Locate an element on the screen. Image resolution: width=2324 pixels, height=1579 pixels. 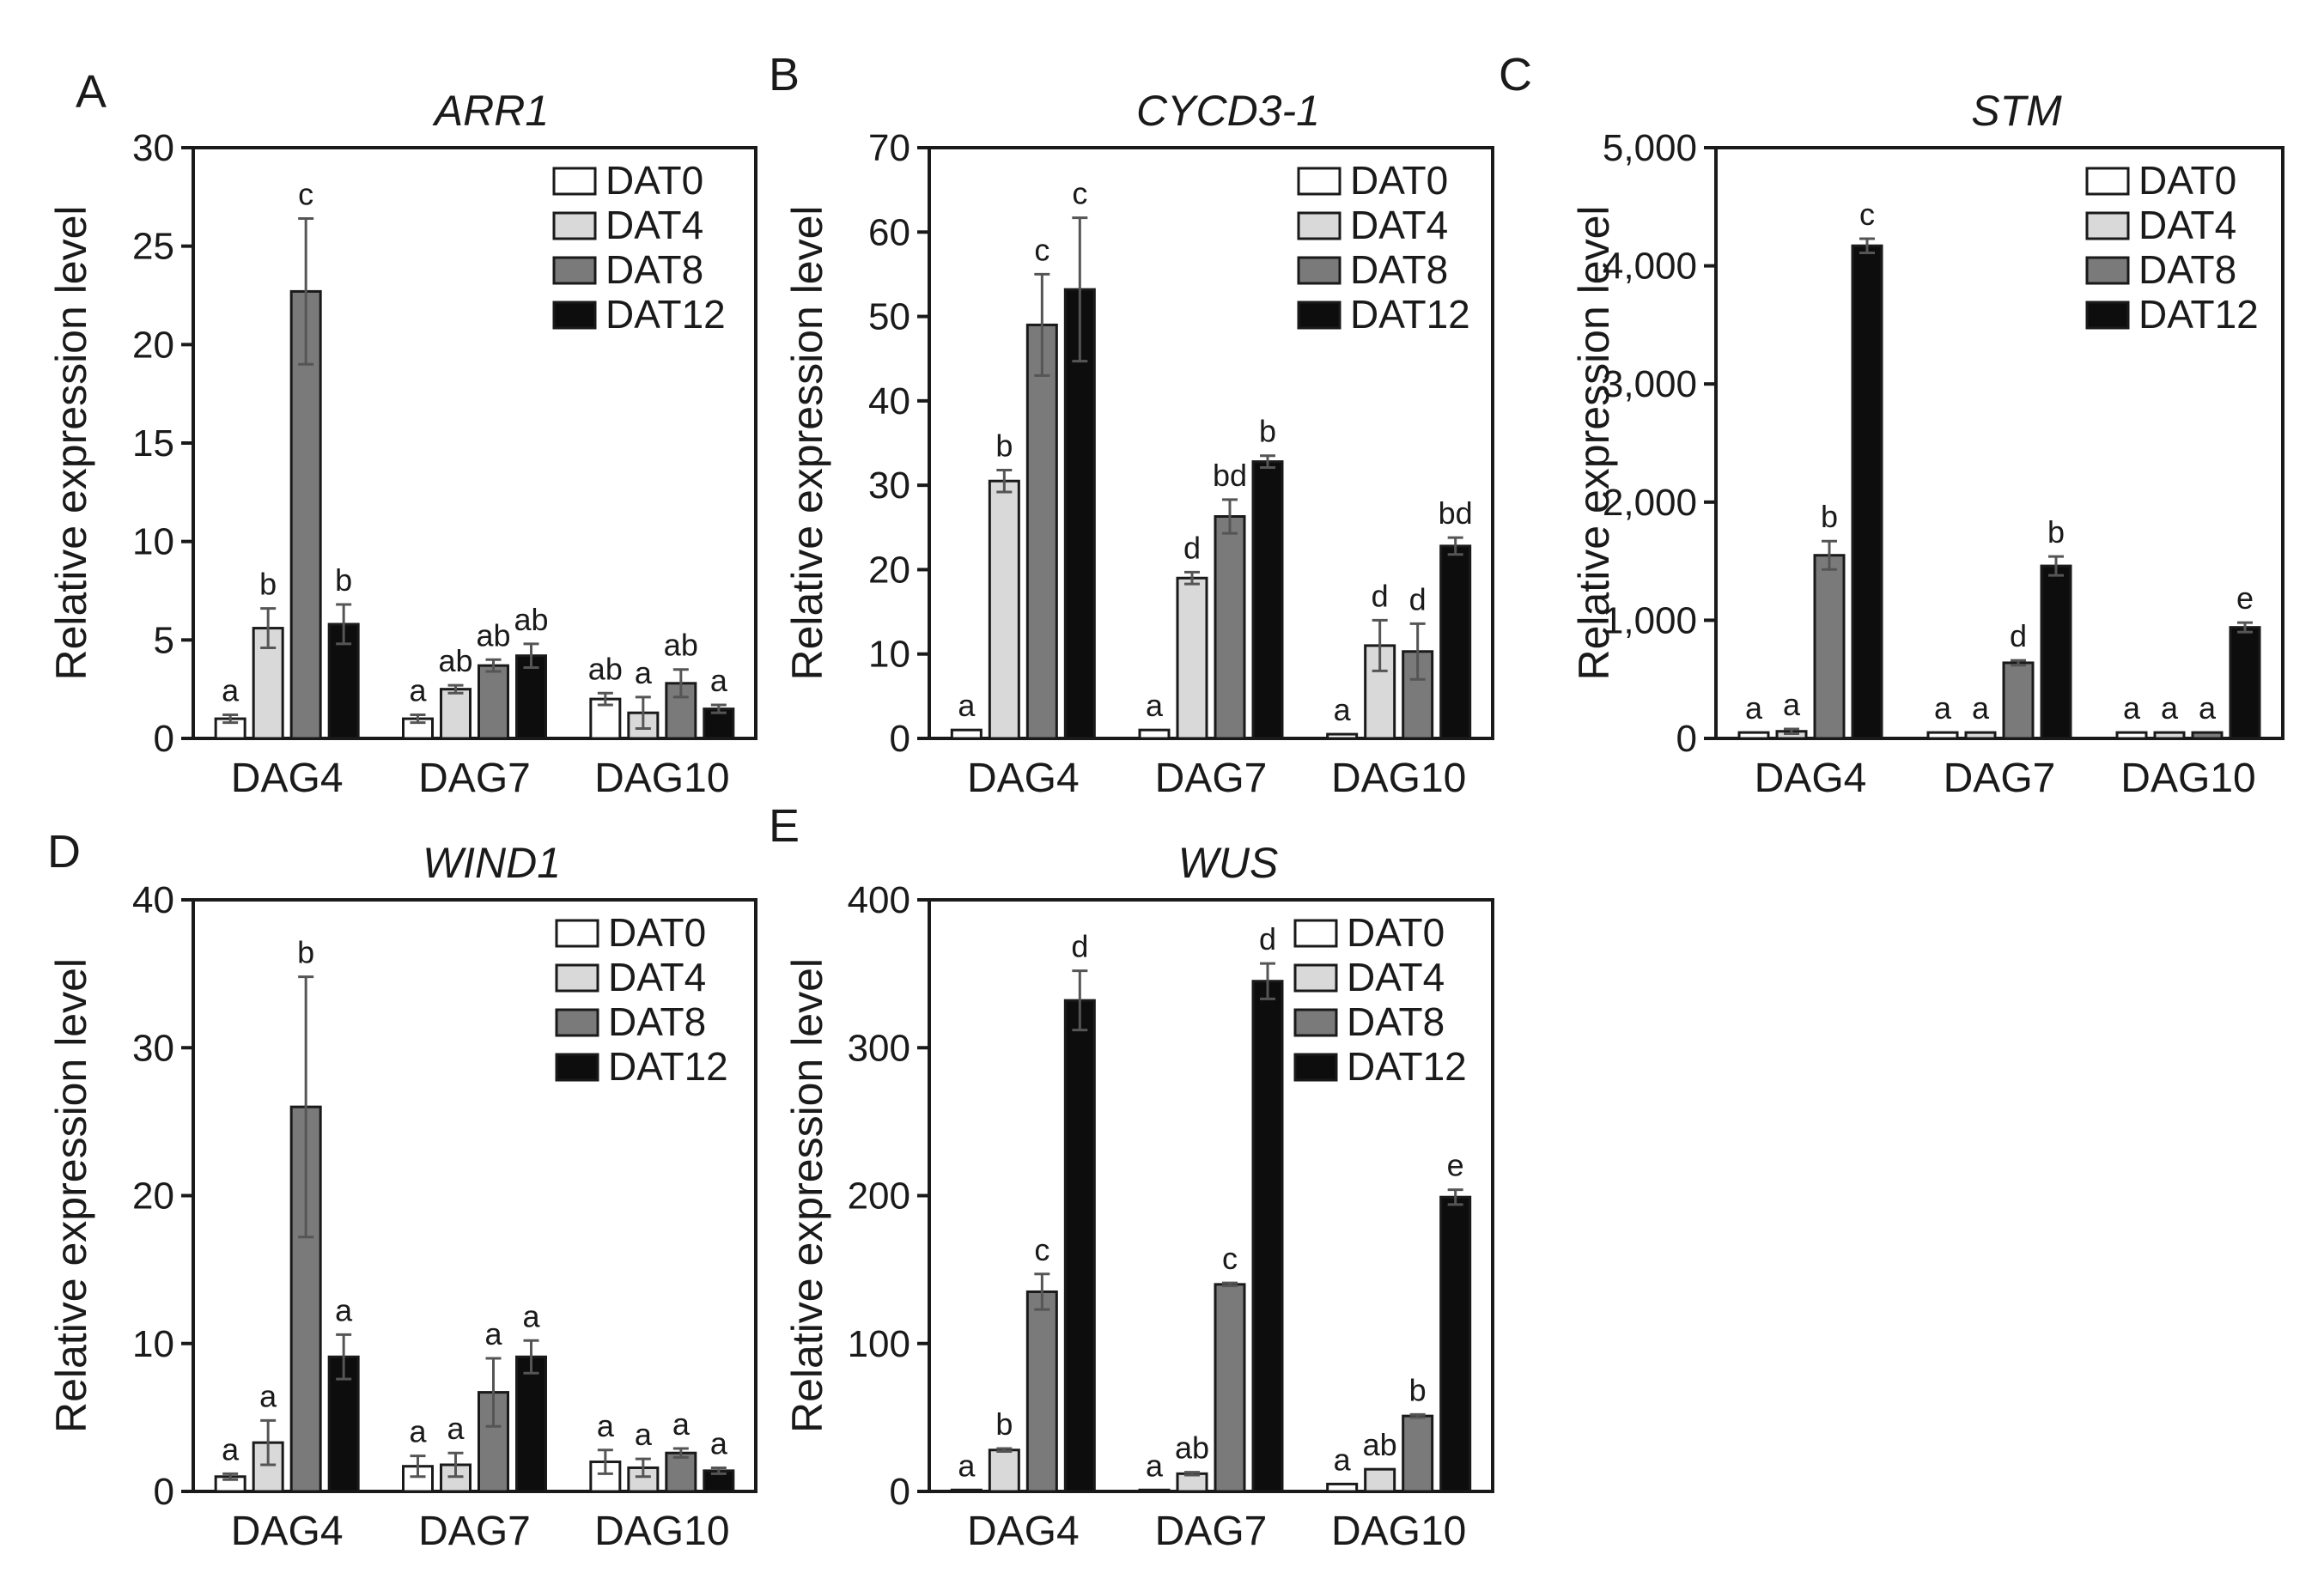
bar-dat8-dag7 is located at coordinates (1230, 627).